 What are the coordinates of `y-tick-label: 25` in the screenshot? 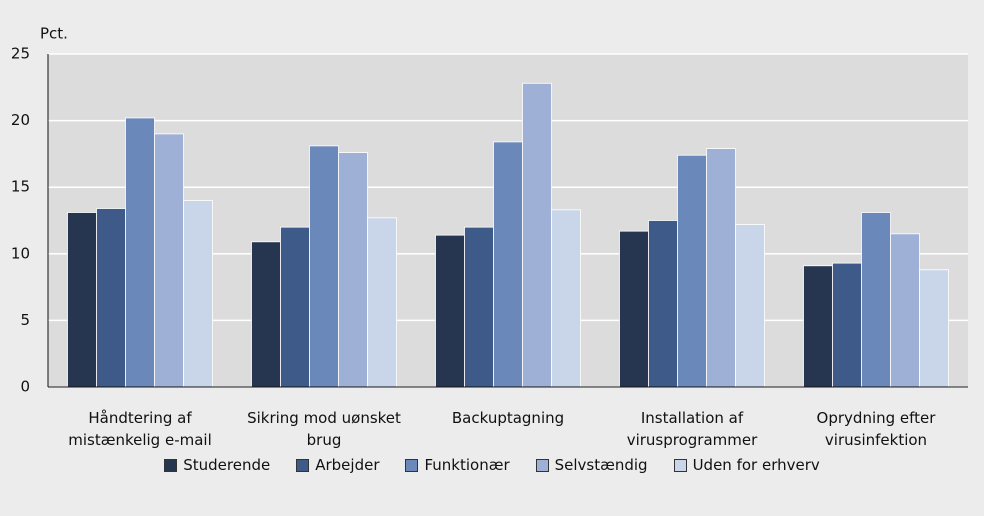 It's located at (20, 54).